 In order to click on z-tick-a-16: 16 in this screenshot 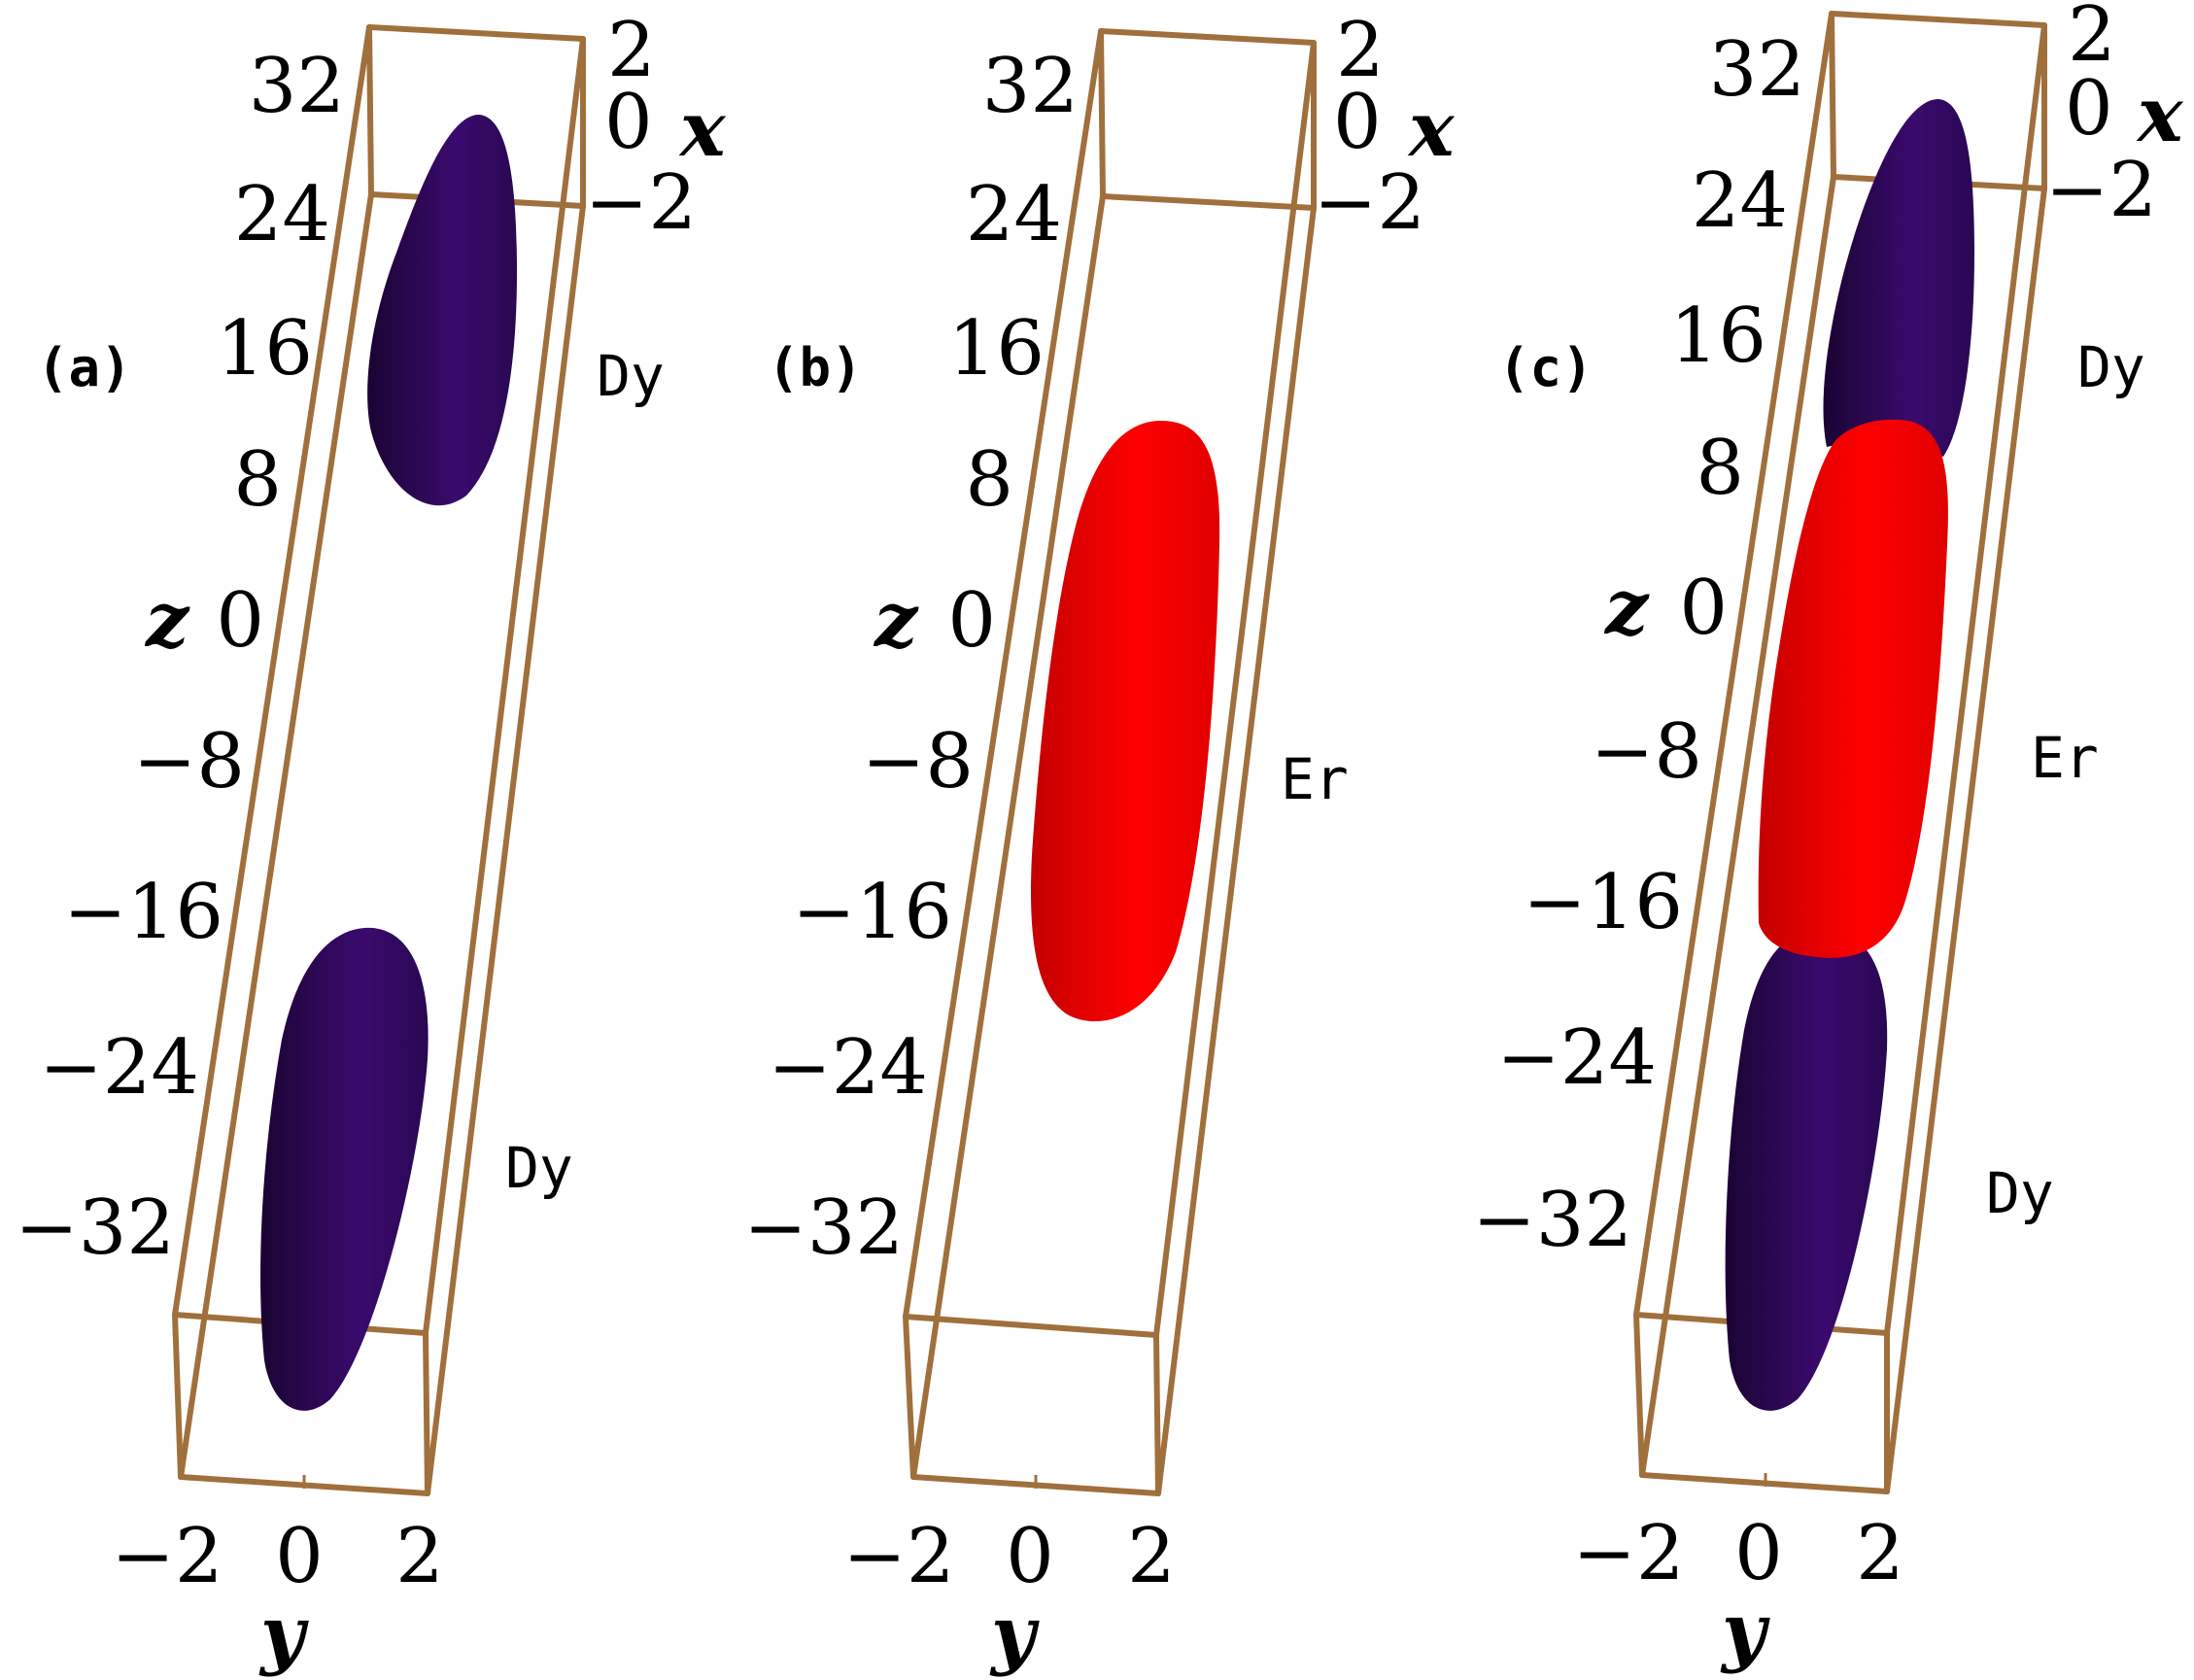, I will do `click(265, 349)`.